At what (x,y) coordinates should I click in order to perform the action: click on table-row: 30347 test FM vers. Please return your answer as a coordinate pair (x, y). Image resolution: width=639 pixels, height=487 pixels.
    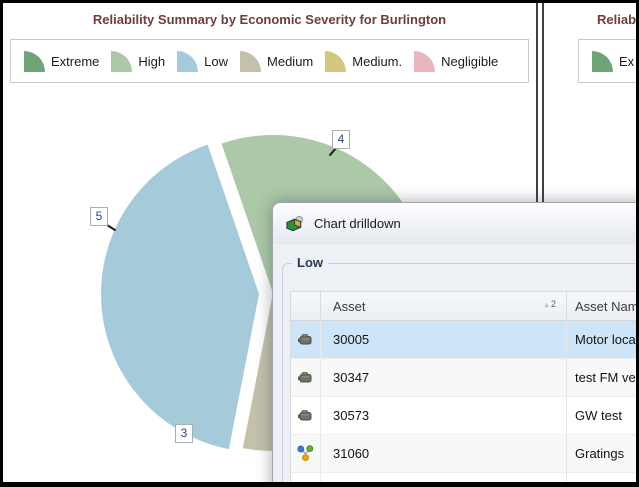
    Looking at the image, I should click on (463, 378).